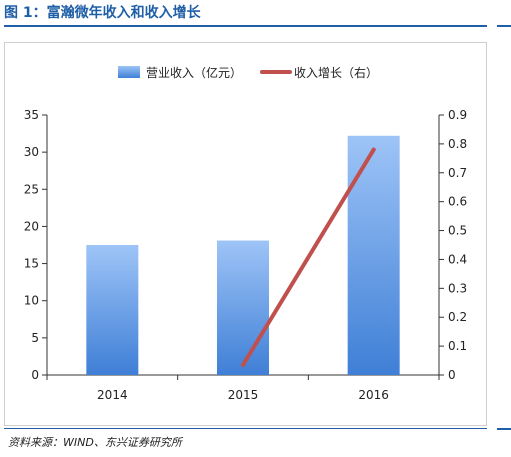 The height and width of the screenshot is (457, 511). What do you see at coordinates (35, 338) in the screenshot?
I see `y-tick-label-left: 5` at bounding box center [35, 338].